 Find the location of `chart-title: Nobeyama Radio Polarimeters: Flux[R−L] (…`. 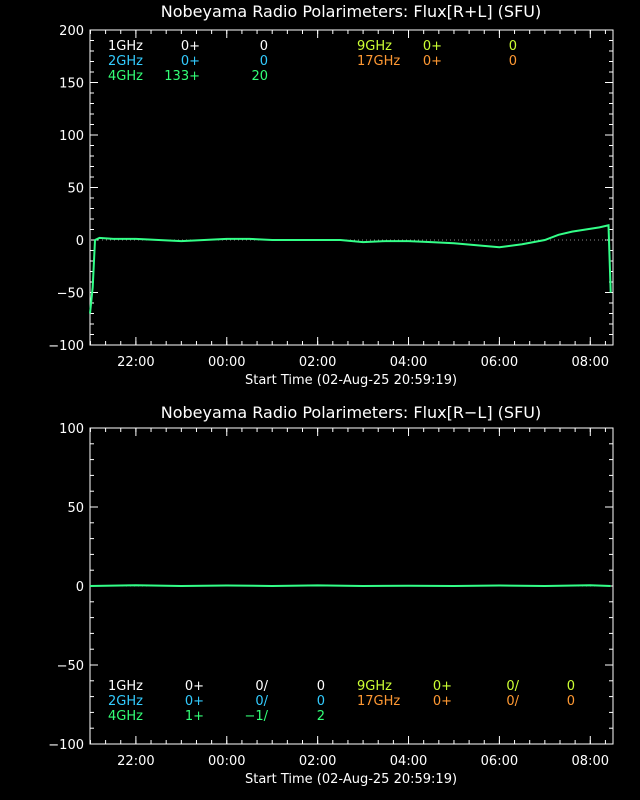

chart-title: Nobeyama Radio Polarimeters: Flux[R−L] (… is located at coordinates (351, 412).